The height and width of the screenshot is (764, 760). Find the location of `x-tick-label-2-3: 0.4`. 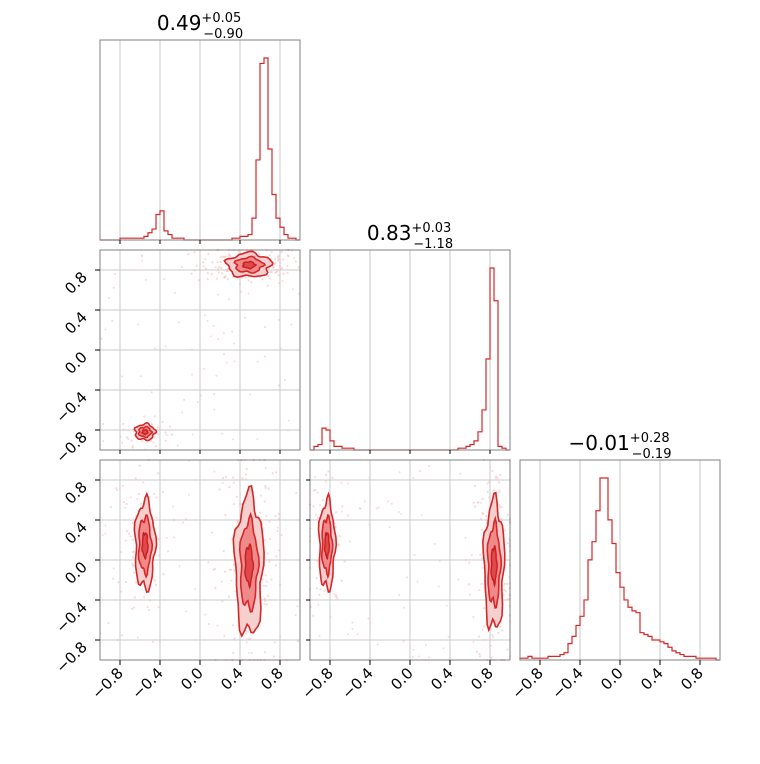

x-tick-label-2-3: 0.4 is located at coordinates (652, 679).